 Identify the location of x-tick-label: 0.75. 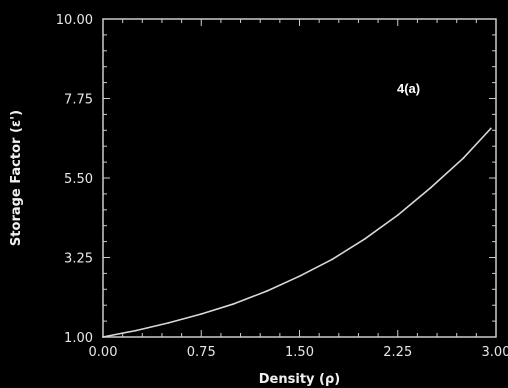
(201, 352).